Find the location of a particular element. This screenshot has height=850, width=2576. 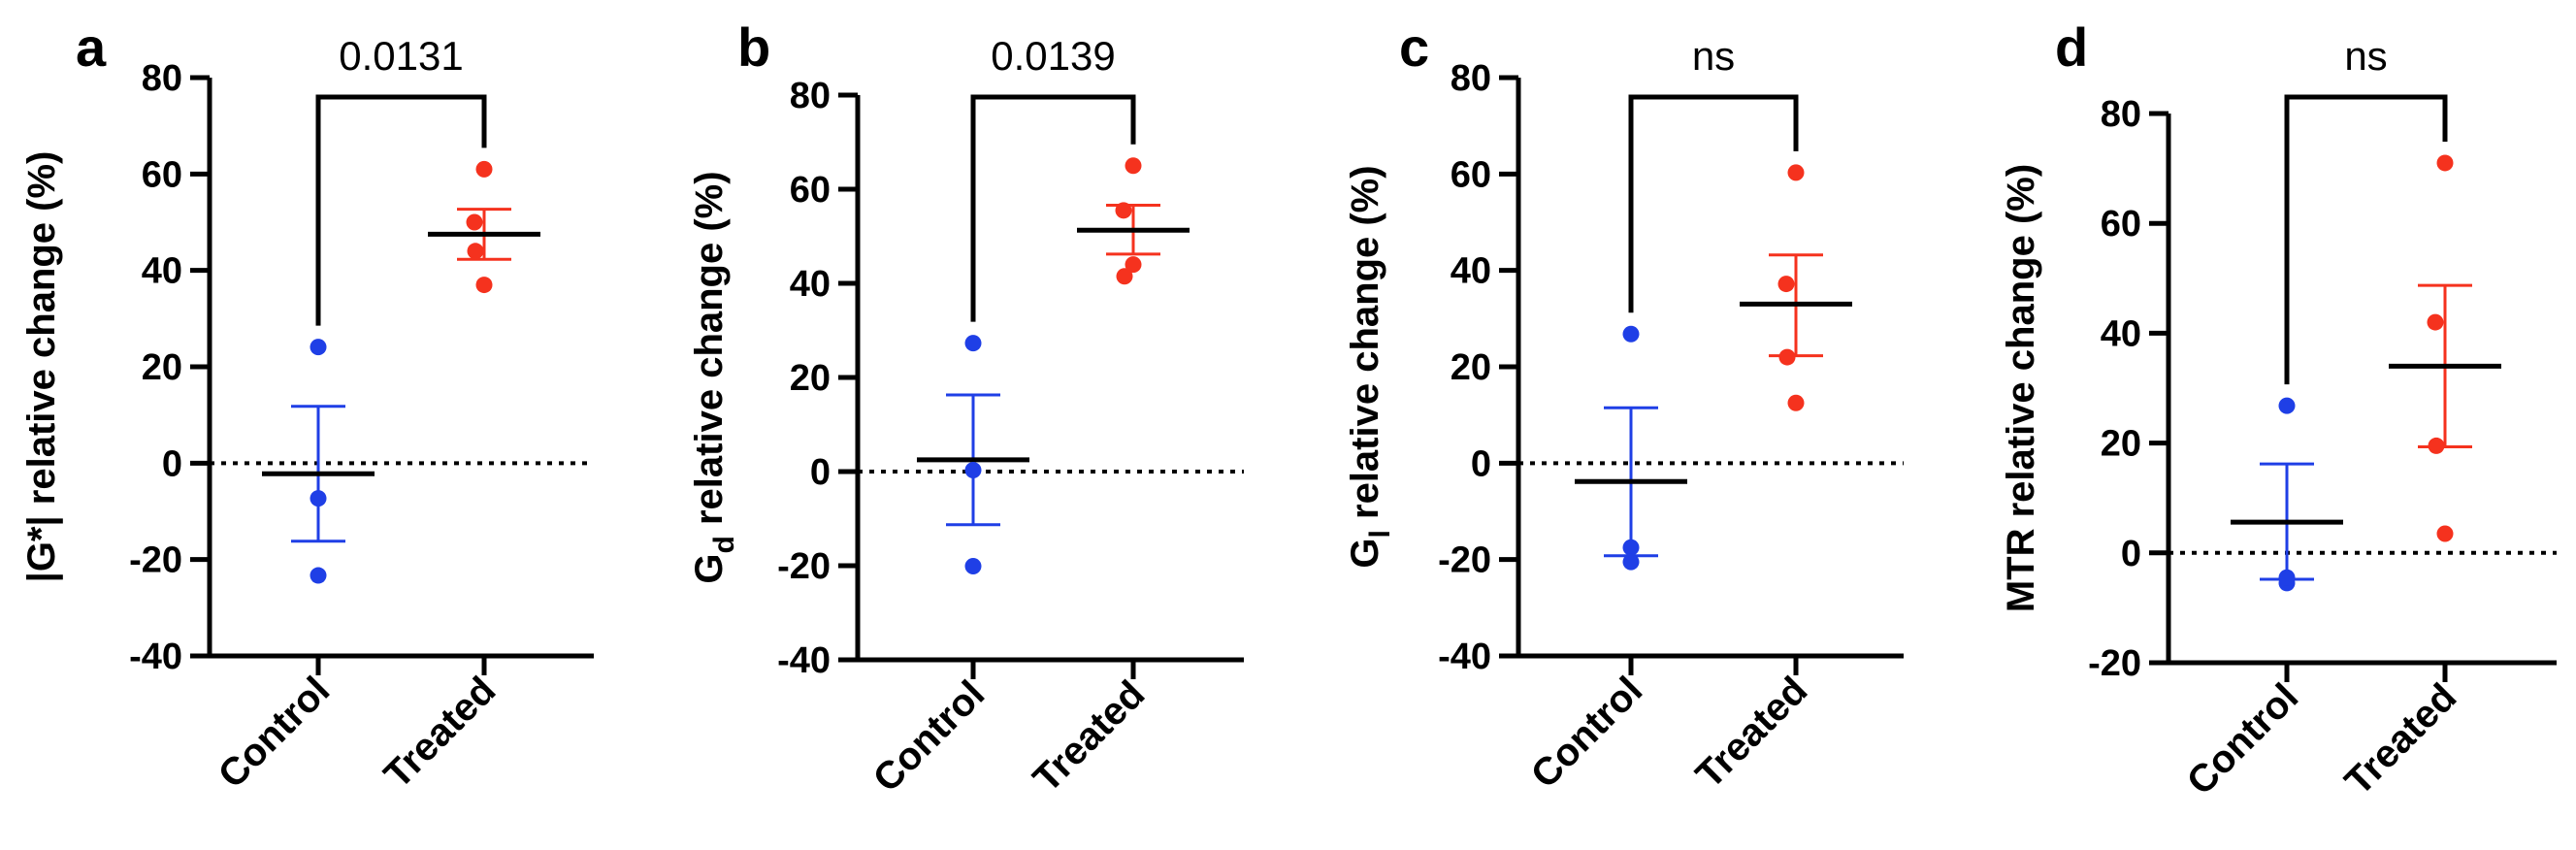

y-axis-label: Gl relative change (%) is located at coordinates (1370, 366).